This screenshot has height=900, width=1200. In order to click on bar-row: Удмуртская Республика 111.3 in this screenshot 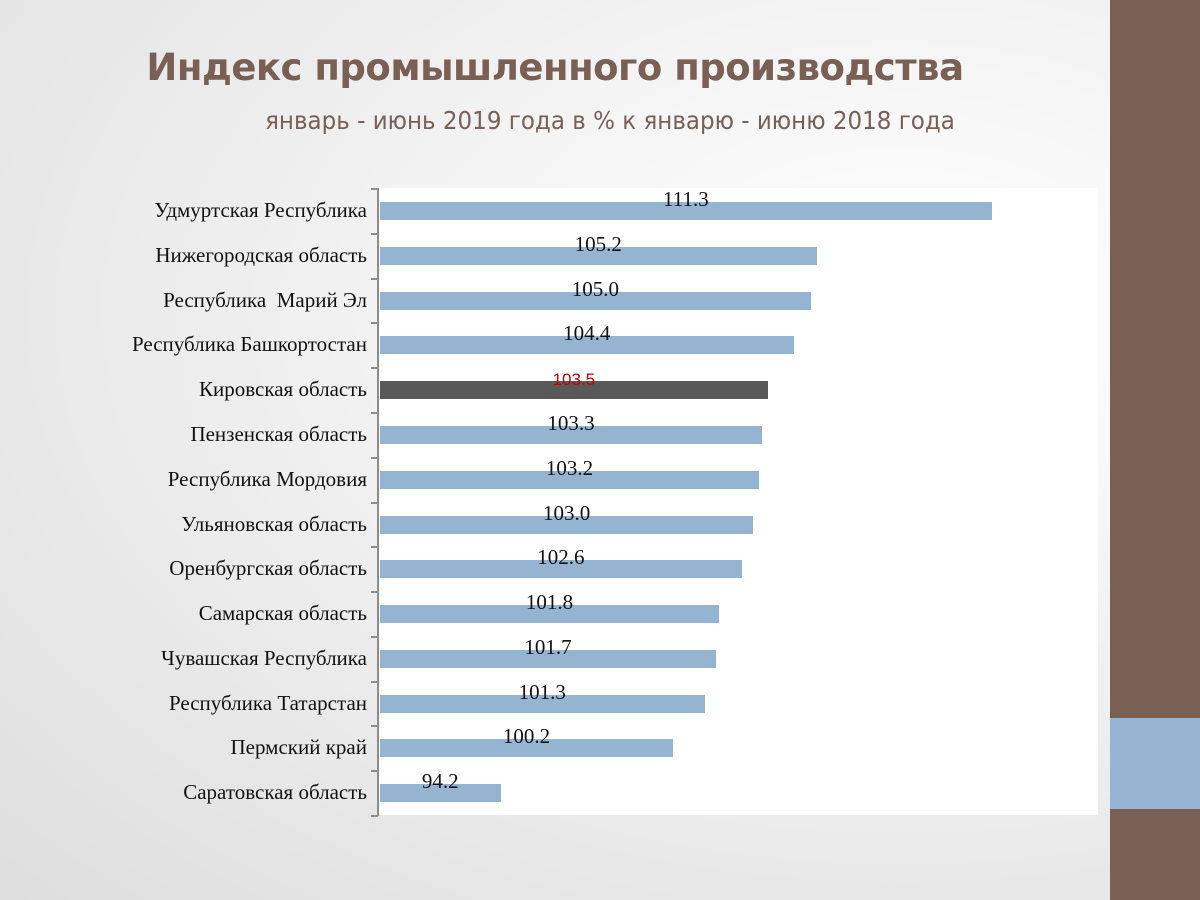, I will do `click(550, 210)`.